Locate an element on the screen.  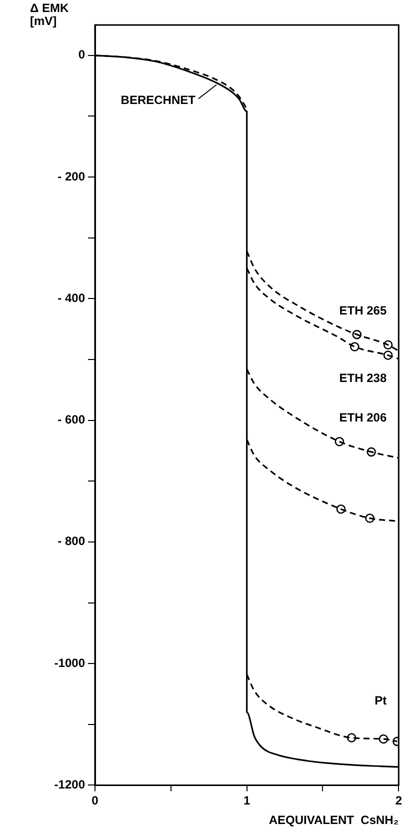
y-tick-label: 0 is located at coordinates (82, 55).